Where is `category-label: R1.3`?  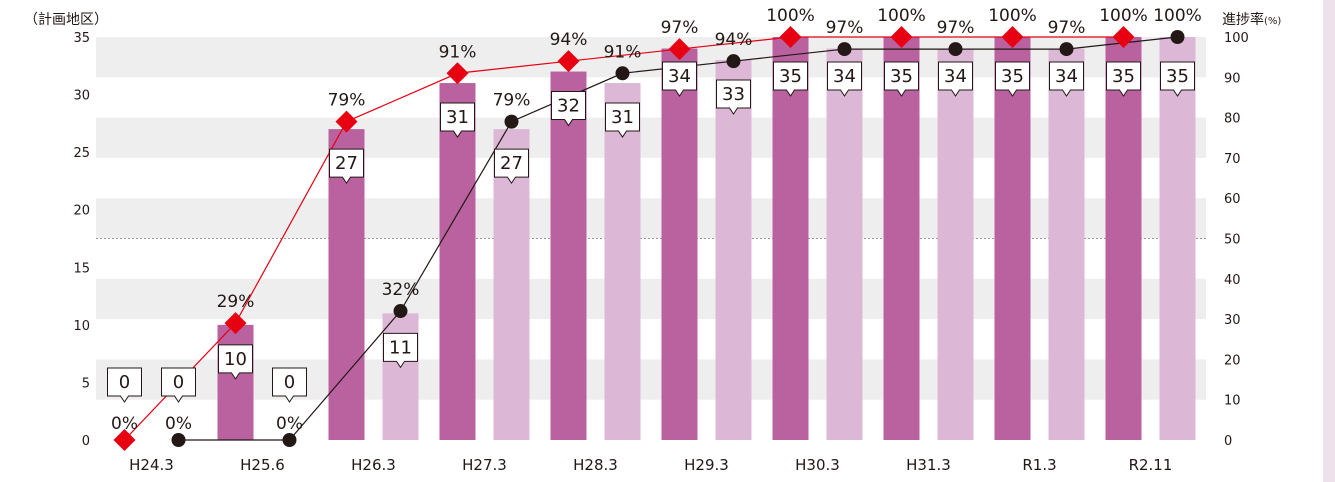
category-label: R1.3 is located at coordinates (1039, 465).